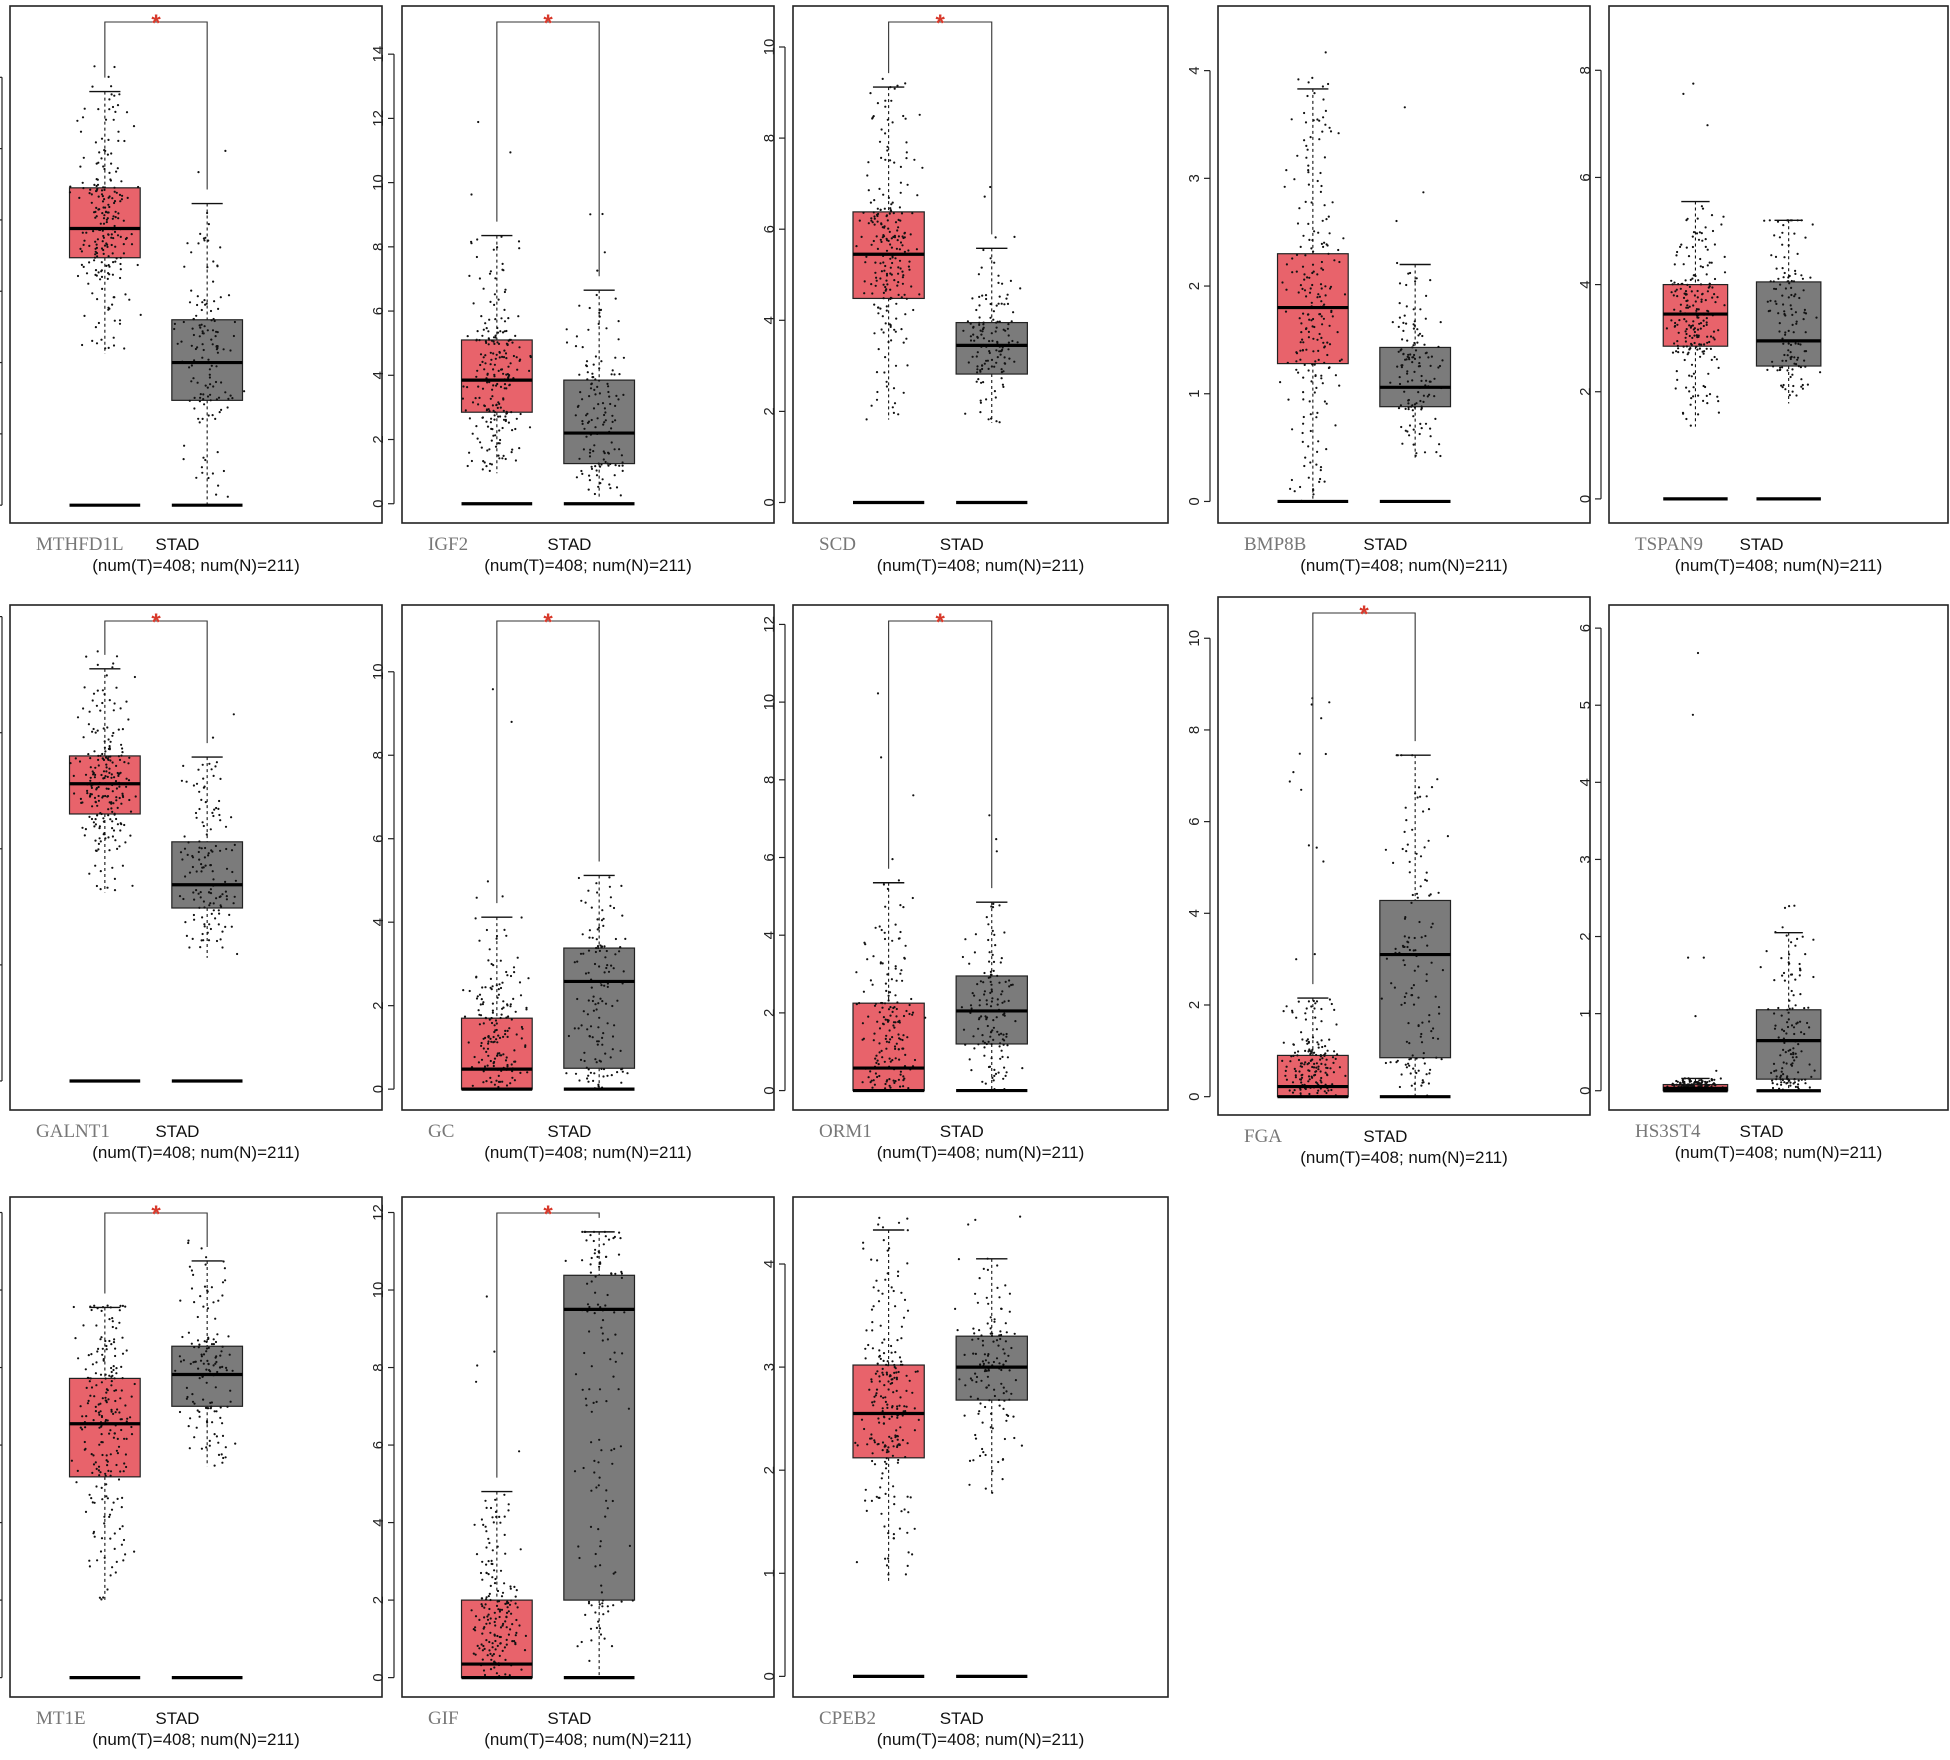 The width and height of the screenshot is (1950, 1760). Describe the element at coordinates (156, 23) in the screenshot. I see `significance-star: *` at that location.